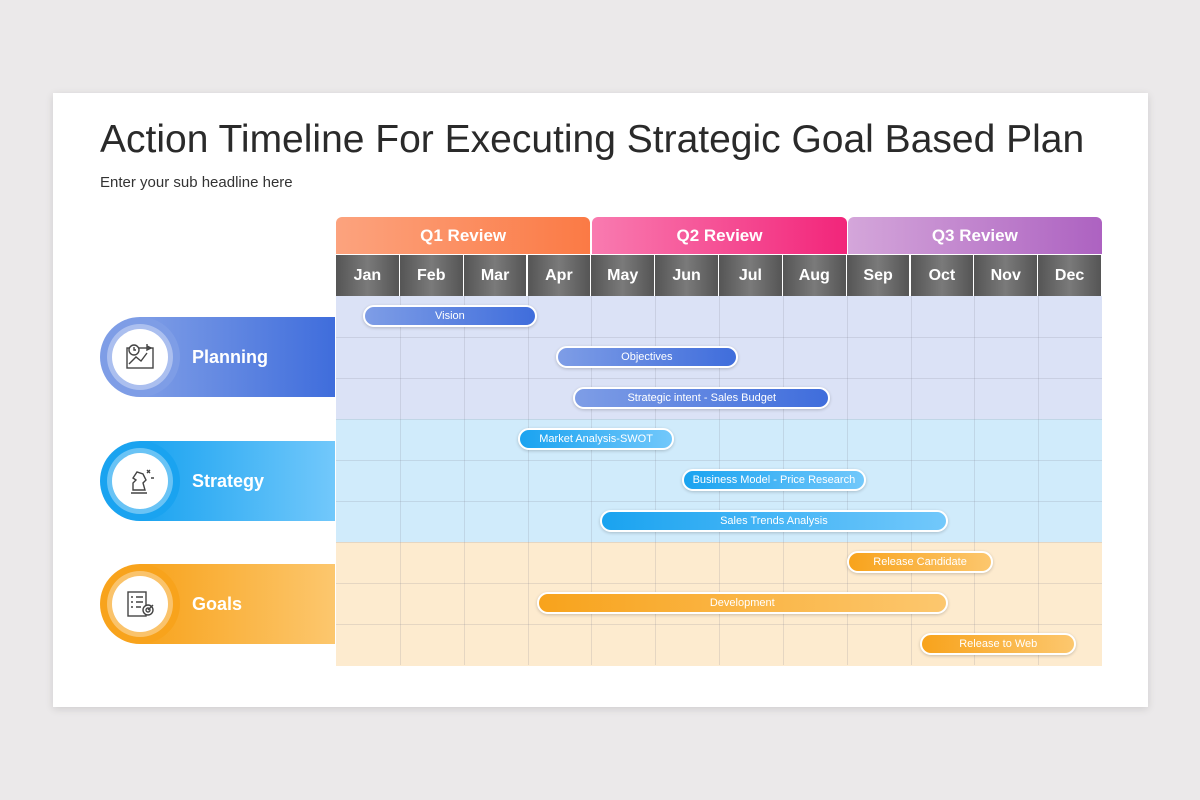 This screenshot has width=1200, height=800. Describe the element at coordinates (367, 275) in the screenshot. I see `month-header: Jan` at that location.